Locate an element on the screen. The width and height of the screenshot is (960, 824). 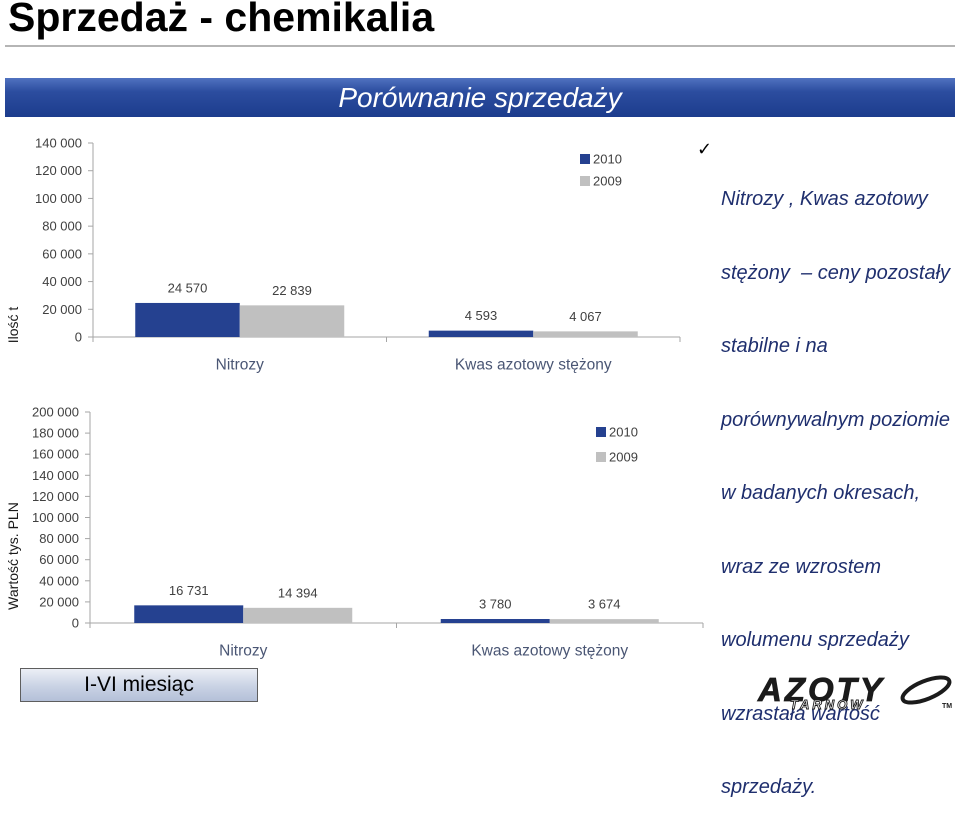
data-label: 22 839 is located at coordinates (292, 290).